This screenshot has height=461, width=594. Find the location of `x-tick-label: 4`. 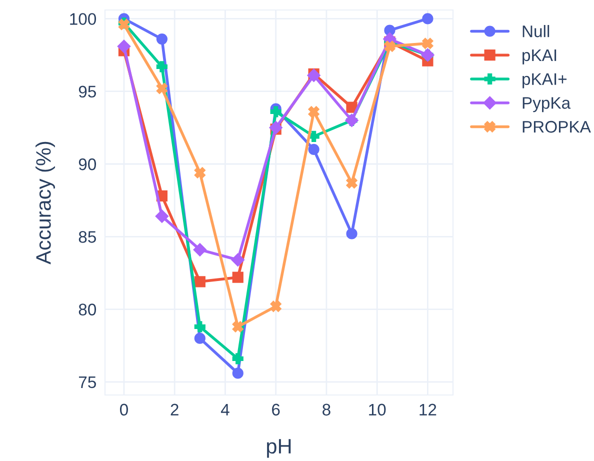

x-tick-label: 4 is located at coordinates (225, 410).